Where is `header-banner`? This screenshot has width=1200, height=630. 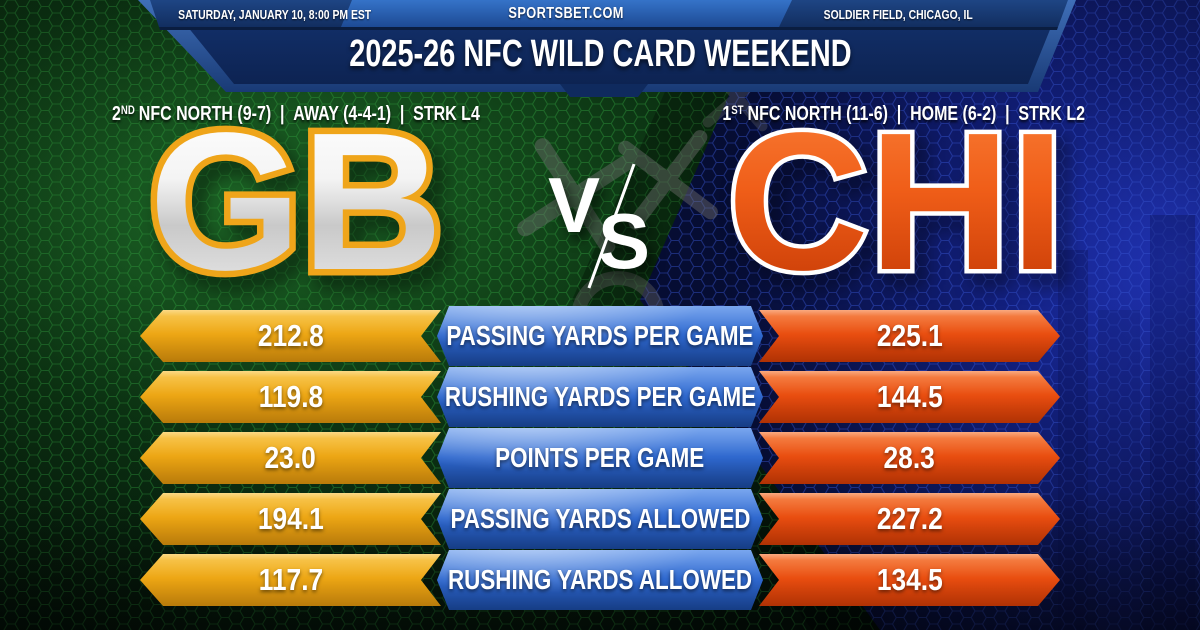
header-banner is located at coordinates (607, 48).